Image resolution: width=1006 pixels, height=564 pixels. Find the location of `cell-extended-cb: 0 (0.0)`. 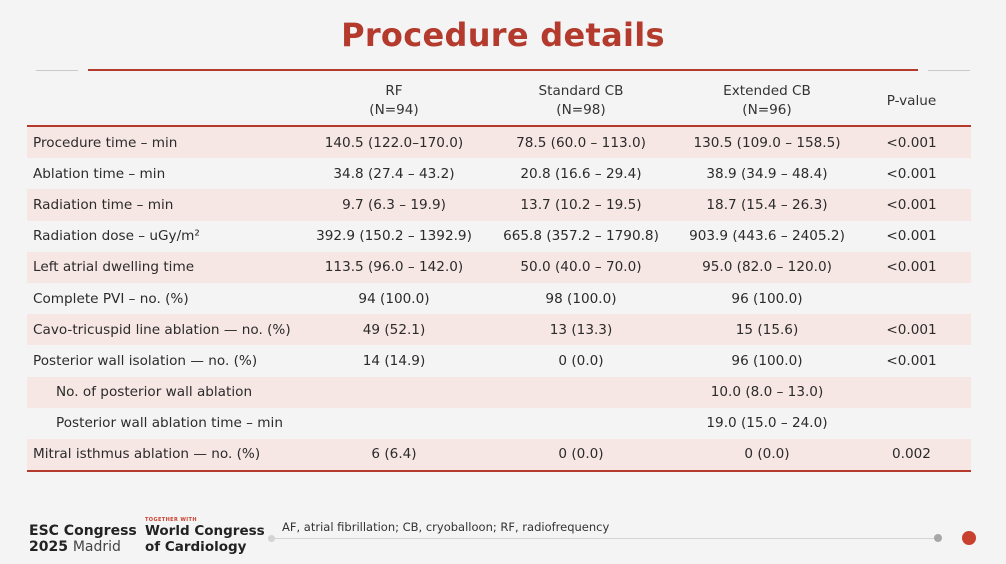

cell-extended-cb: 0 (0.0) is located at coordinates (767, 455).